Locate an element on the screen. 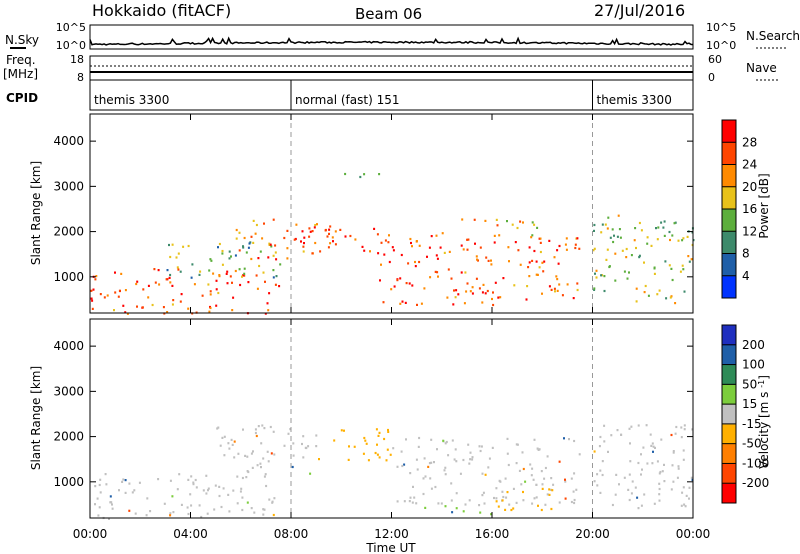 This screenshot has width=800, height=554. time-axis-label: Time UT is located at coordinates (390, 547).